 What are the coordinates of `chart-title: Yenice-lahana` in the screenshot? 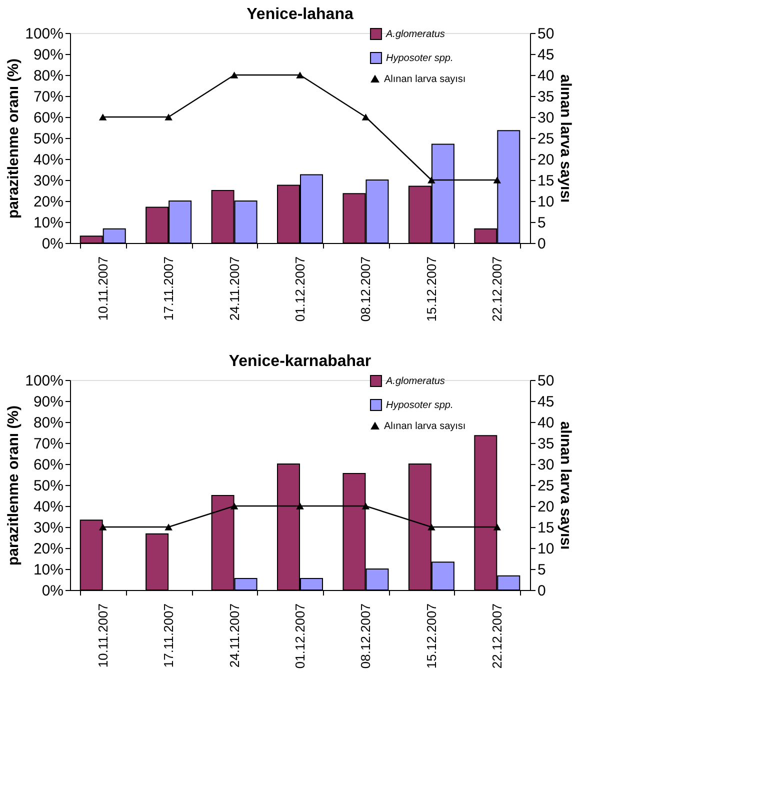 It's located at (300, 14).